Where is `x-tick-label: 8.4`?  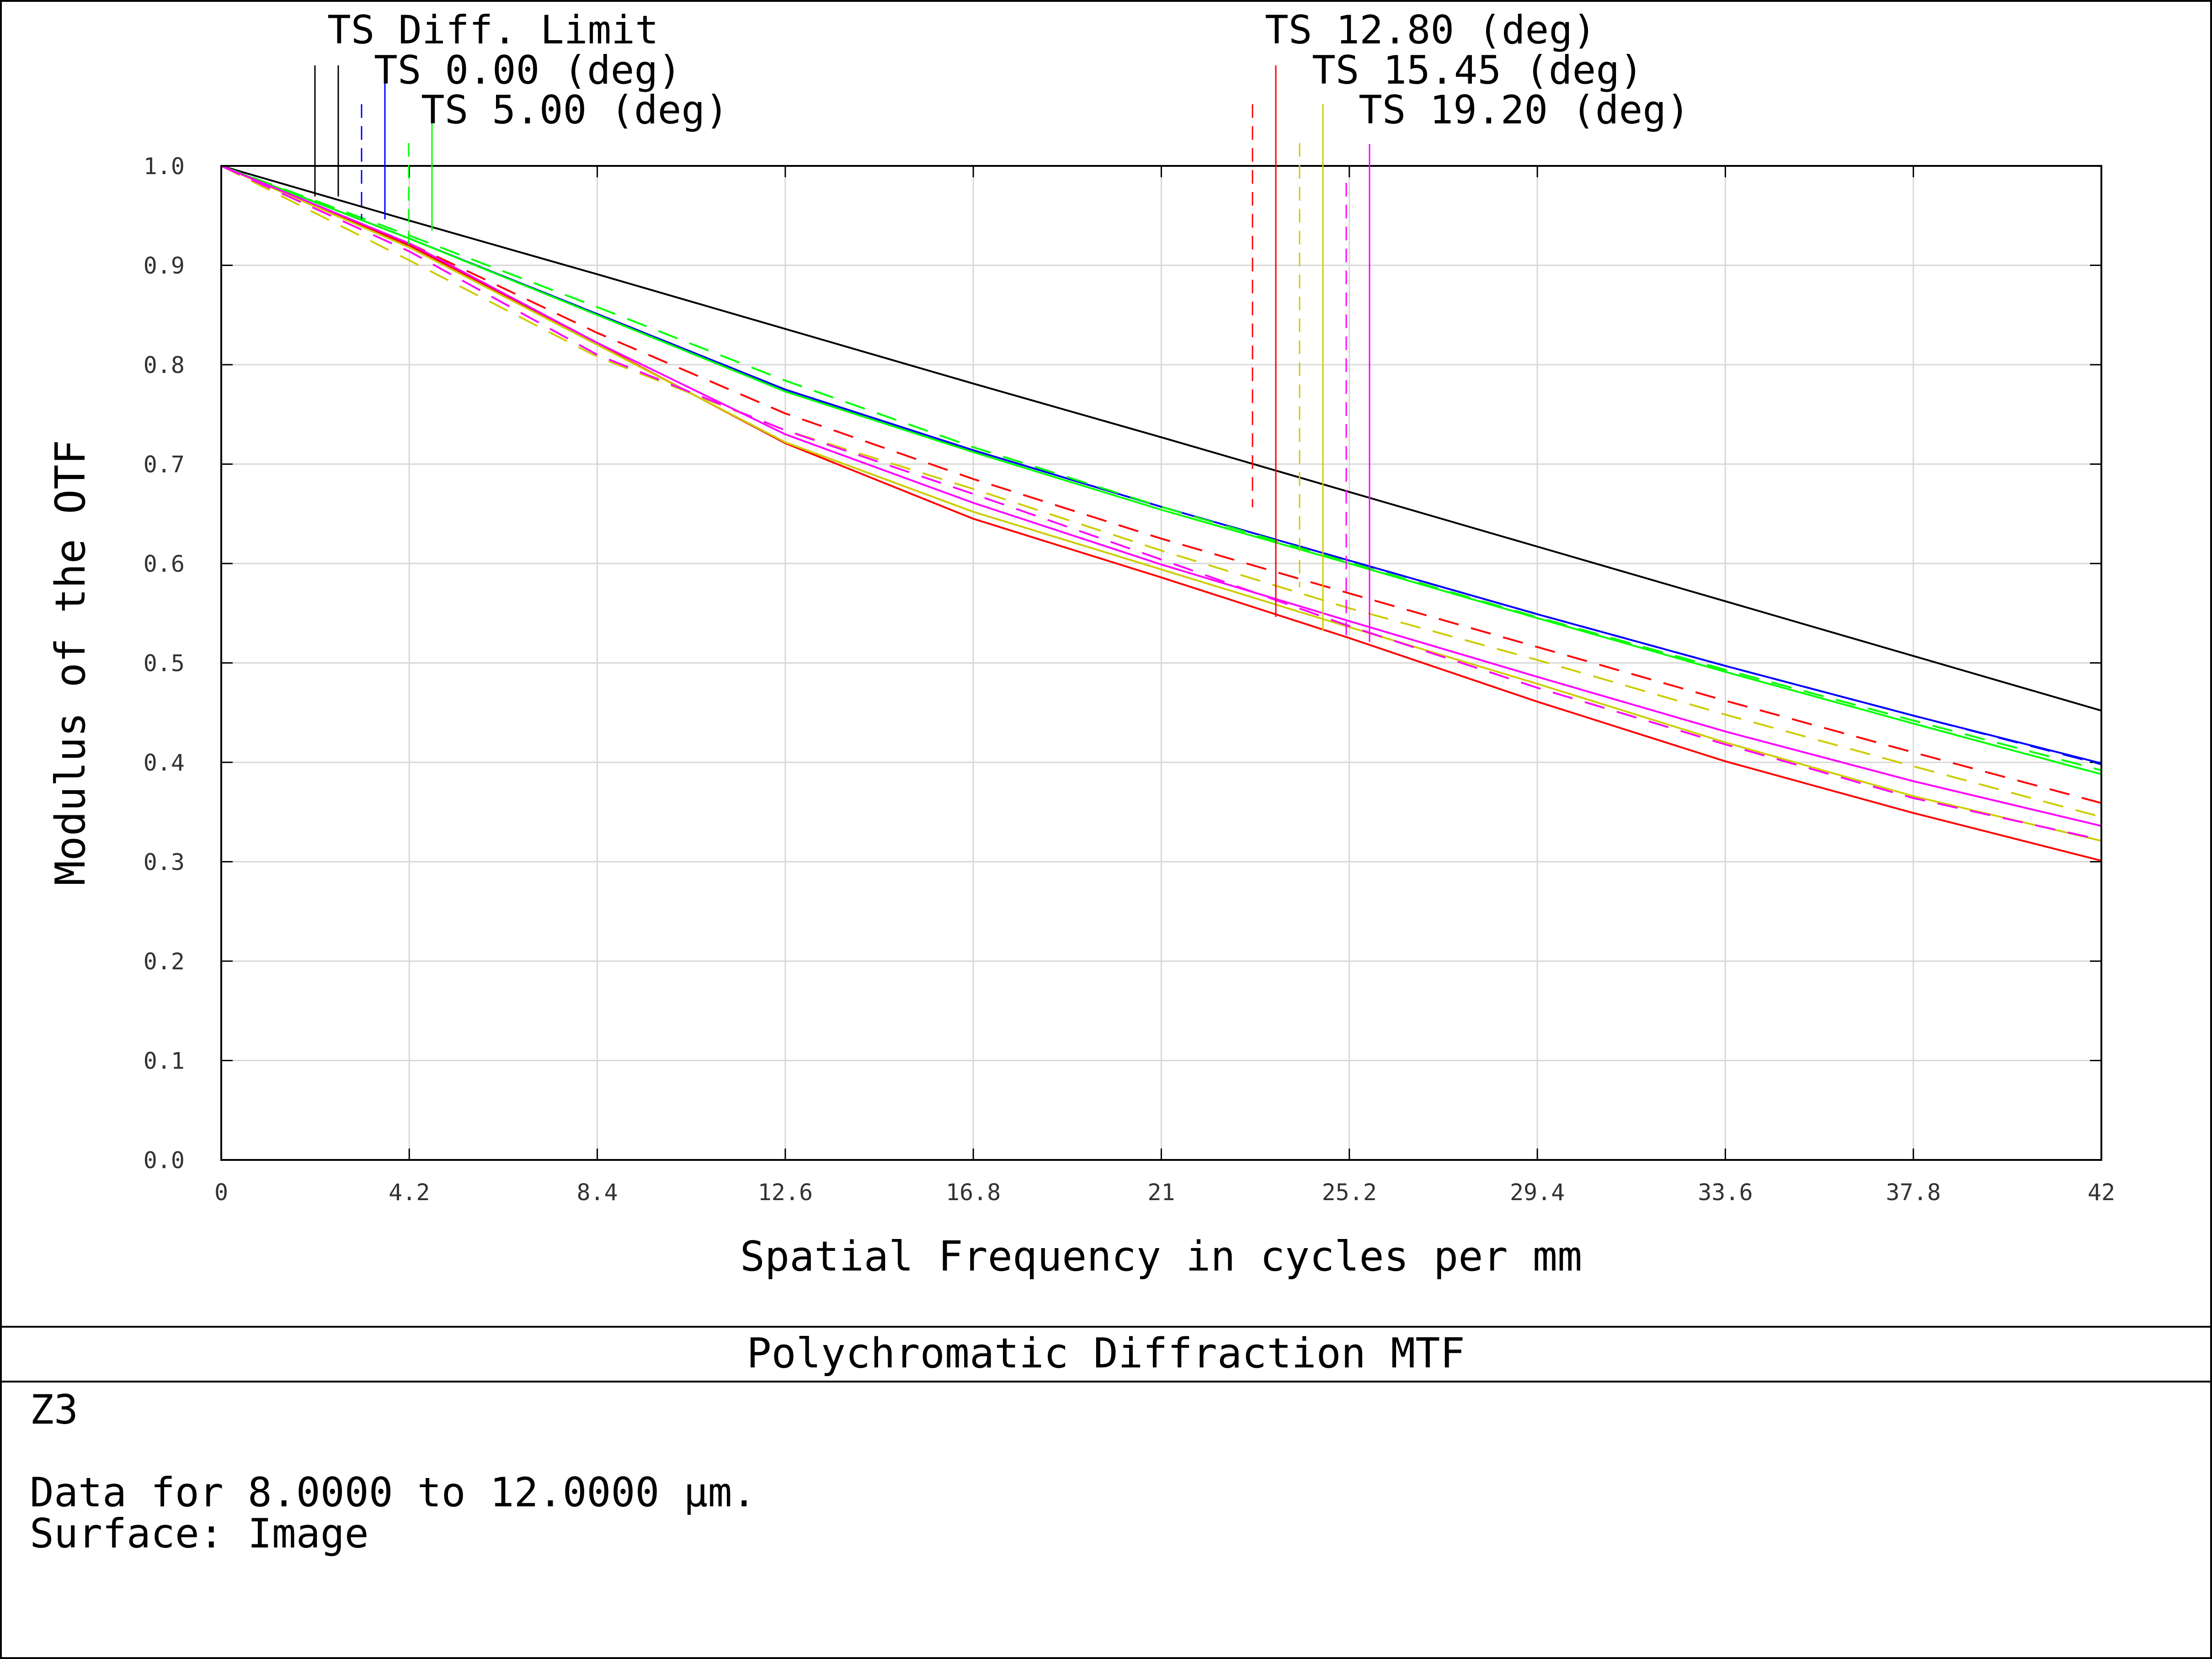
x-tick-label: 8.4 is located at coordinates (597, 1192).